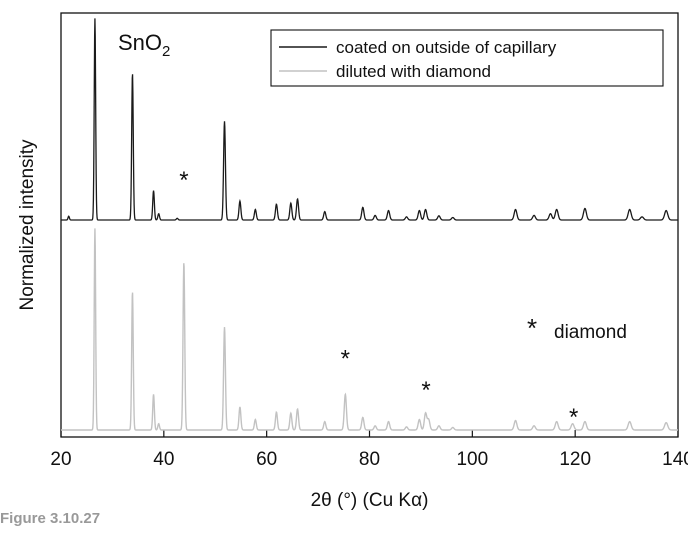 The width and height of the screenshot is (688, 533). I want to click on sample-label: SnO2, so click(144, 45).